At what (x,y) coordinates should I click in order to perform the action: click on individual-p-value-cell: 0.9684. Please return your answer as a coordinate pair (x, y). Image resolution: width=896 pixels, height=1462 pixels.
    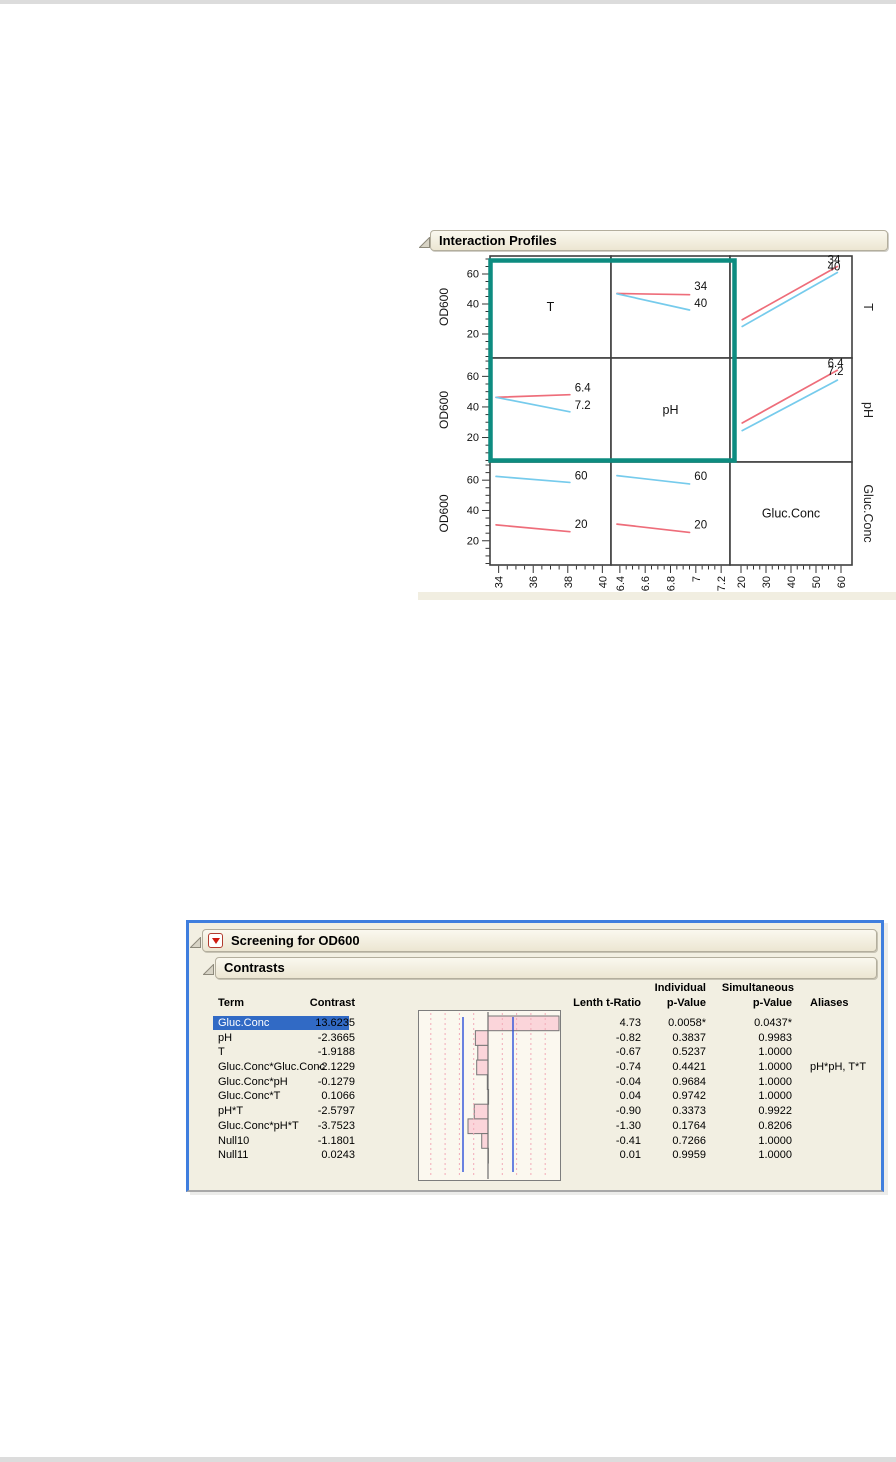
    Looking at the image, I should click on (689, 1081).